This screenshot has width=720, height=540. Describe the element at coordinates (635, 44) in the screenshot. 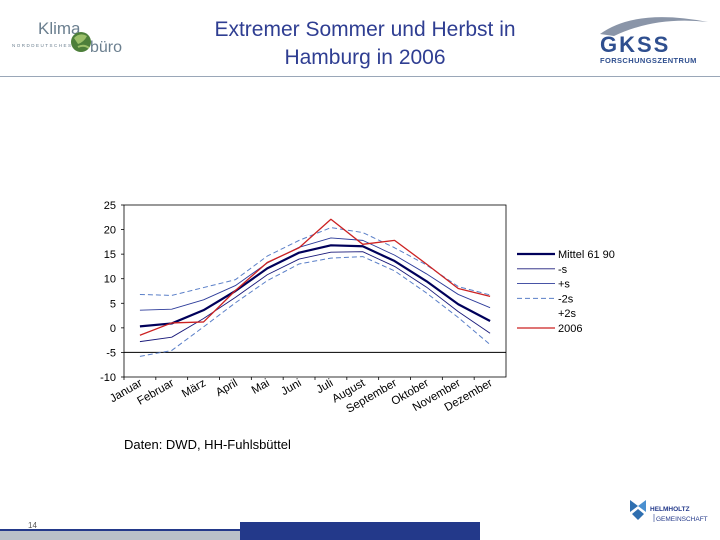

I see `logo-gkss-word: GKSS` at that location.